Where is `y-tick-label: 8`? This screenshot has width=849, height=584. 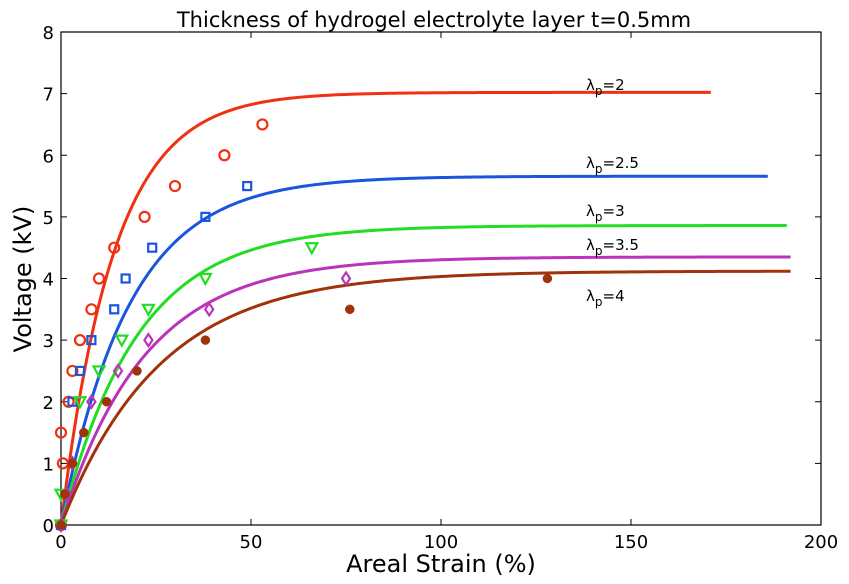 y-tick-label: 8 is located at coordinates (48, 33).